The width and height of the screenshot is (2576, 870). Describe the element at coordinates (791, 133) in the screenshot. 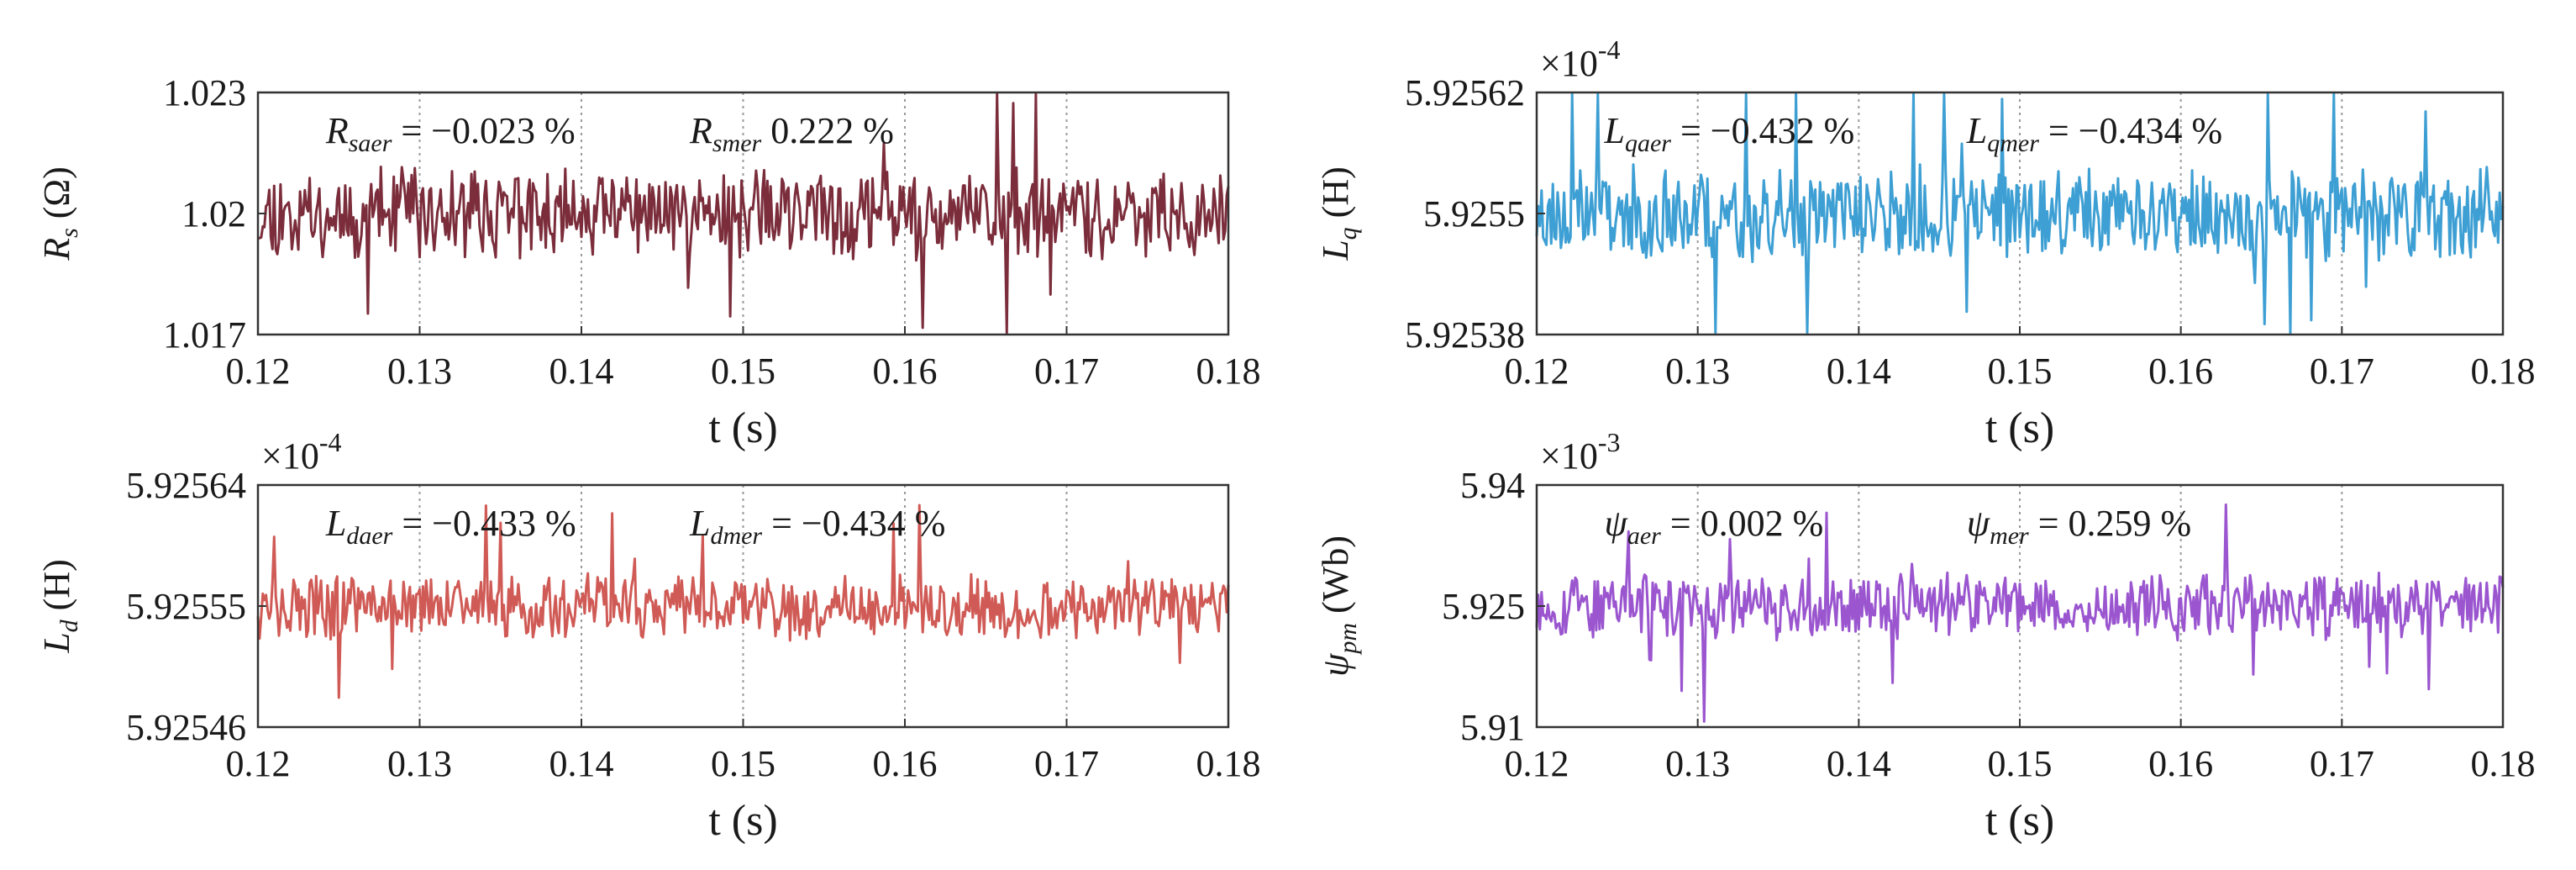

I see `annotation-smer: Rsmer 0.222 %` at that location.